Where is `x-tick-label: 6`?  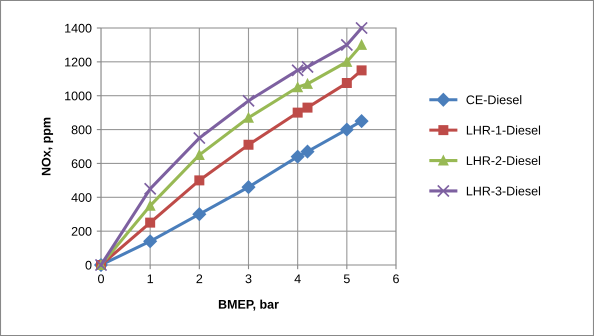
x-tick-label: 6 is located at coordinates (396, 279).